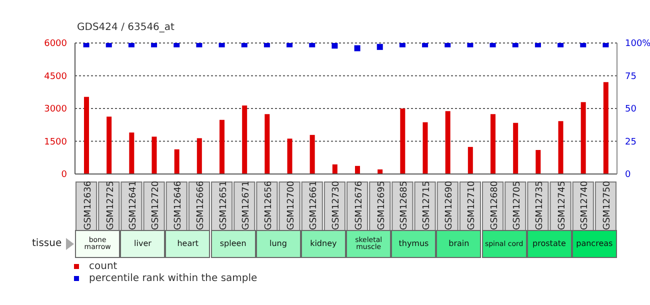 The width and height of the screenshot is (650, 305). I want to click on x-tick-label: GSM12661, so click(314, 205).